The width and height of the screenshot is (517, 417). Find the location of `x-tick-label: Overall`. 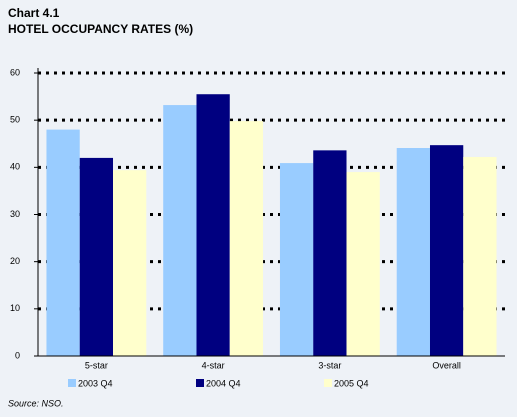

x-tick-label: Overall is located at coordinates (446, 365).